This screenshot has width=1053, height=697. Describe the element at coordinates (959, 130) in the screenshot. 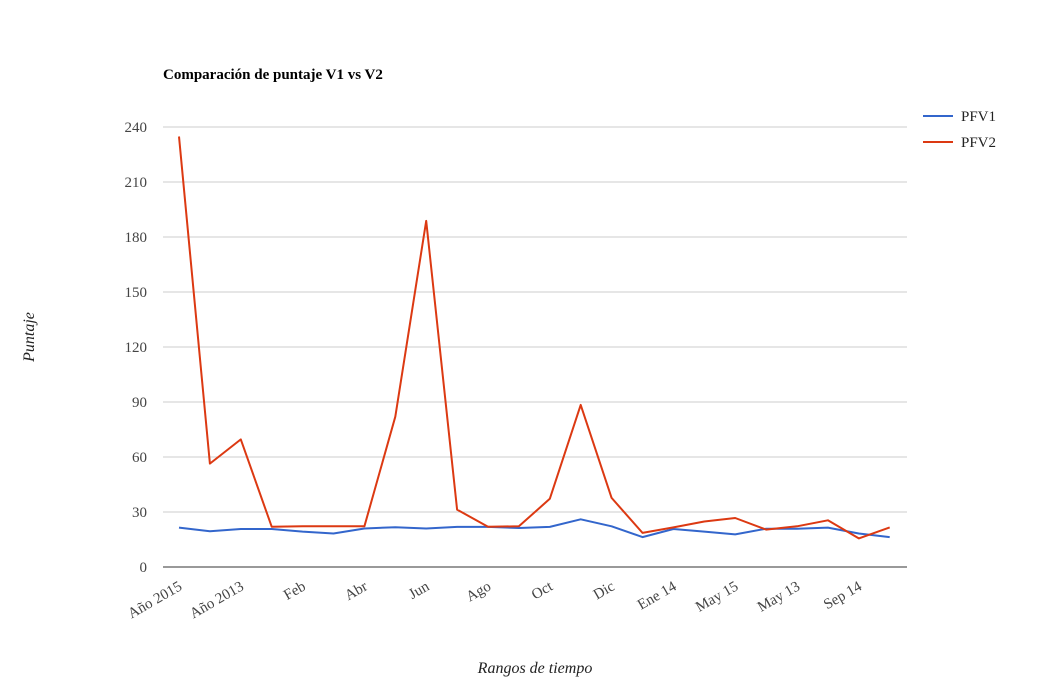

I see `legend: PFV1 PFV2` at that location.